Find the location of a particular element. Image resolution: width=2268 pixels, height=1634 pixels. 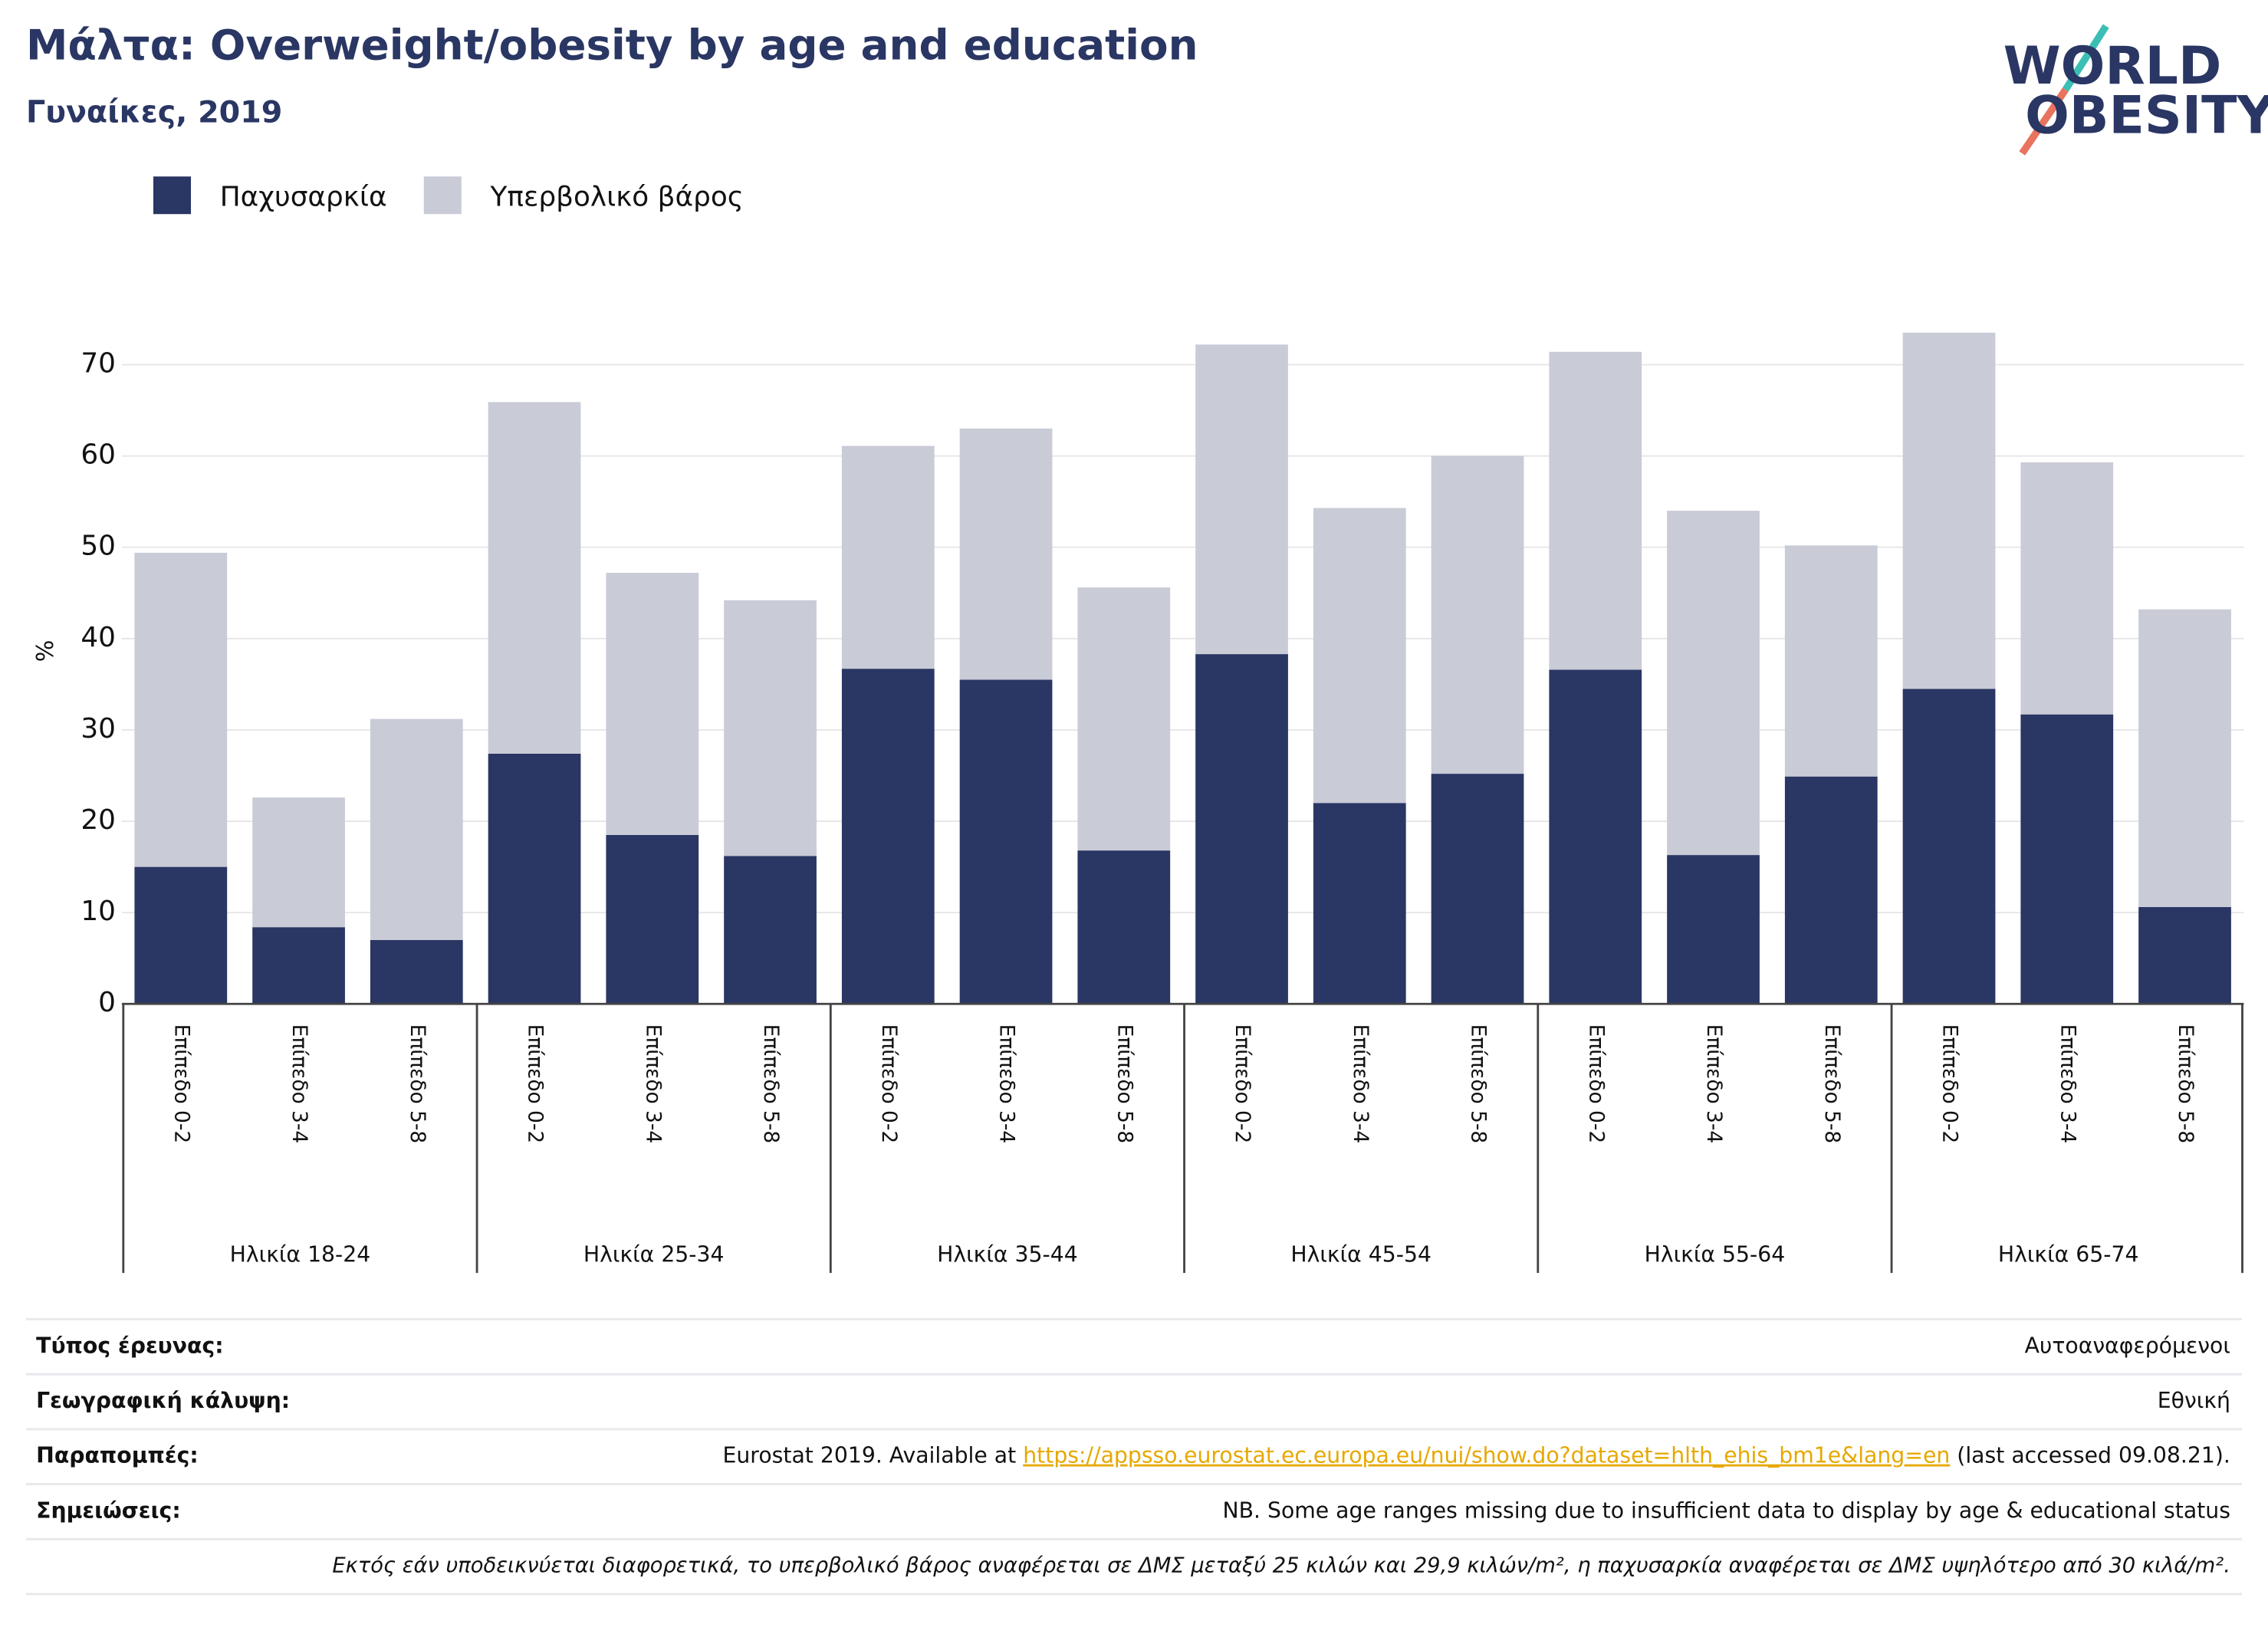

y-axis-label: % is located at coordinates (45, 651).